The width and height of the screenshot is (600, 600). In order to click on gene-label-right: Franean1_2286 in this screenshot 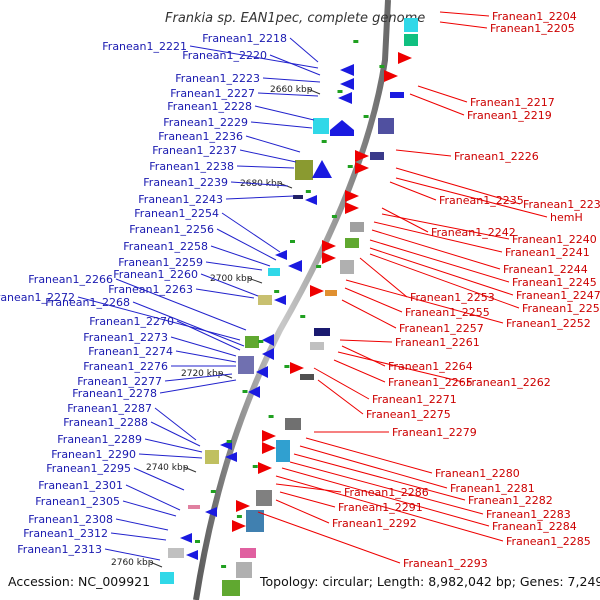, I will do `click(386, 492)`.